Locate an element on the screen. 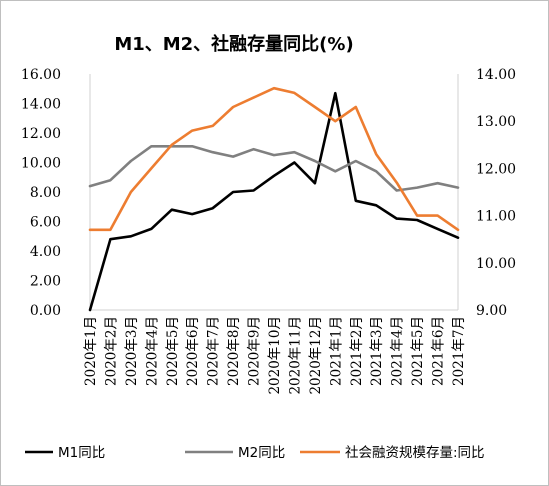 The height and width of the screenshot is (486, 549). x-tick-label: 2020年6月 is located at coordinates (193, 351).